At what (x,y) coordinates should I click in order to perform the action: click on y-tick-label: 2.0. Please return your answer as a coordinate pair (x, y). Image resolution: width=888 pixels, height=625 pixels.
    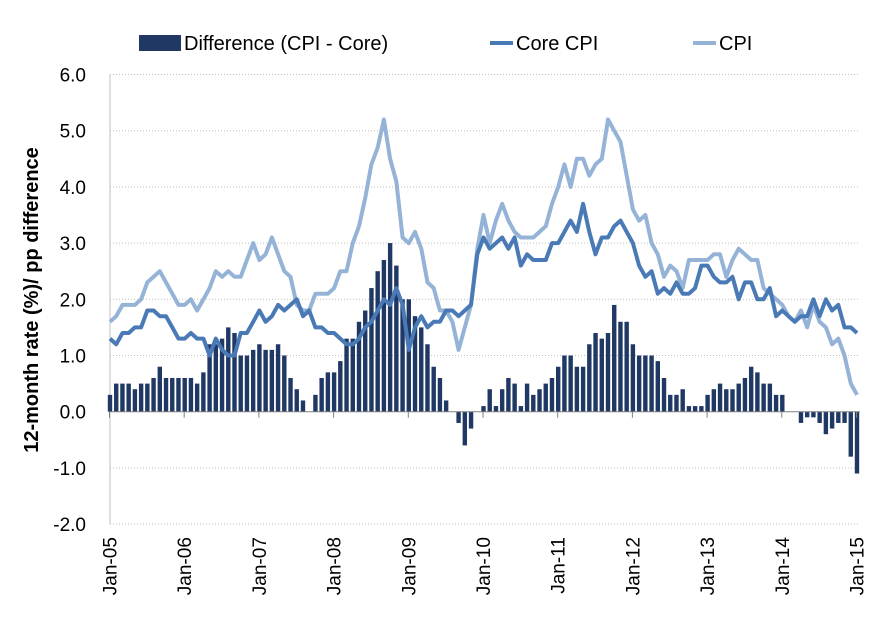
    Looking at the image, I should click on (73, 300).